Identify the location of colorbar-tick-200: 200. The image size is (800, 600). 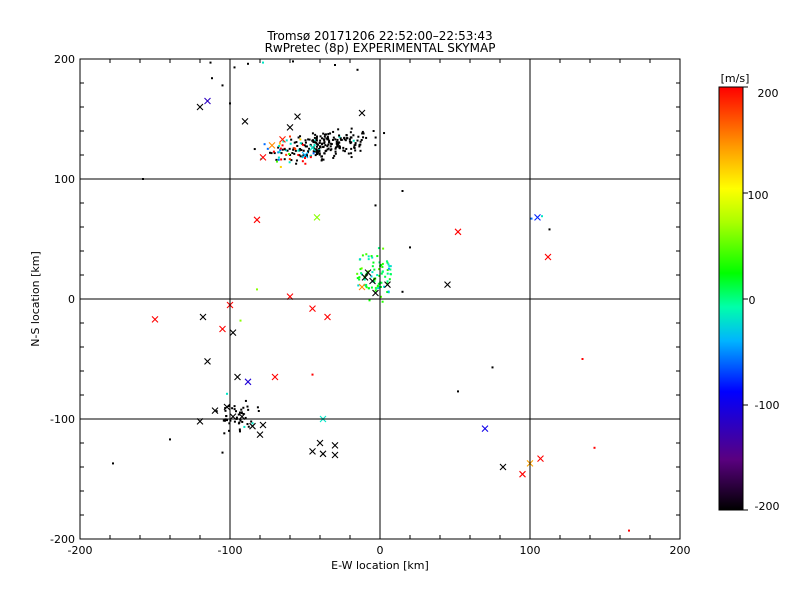
(768, 93).